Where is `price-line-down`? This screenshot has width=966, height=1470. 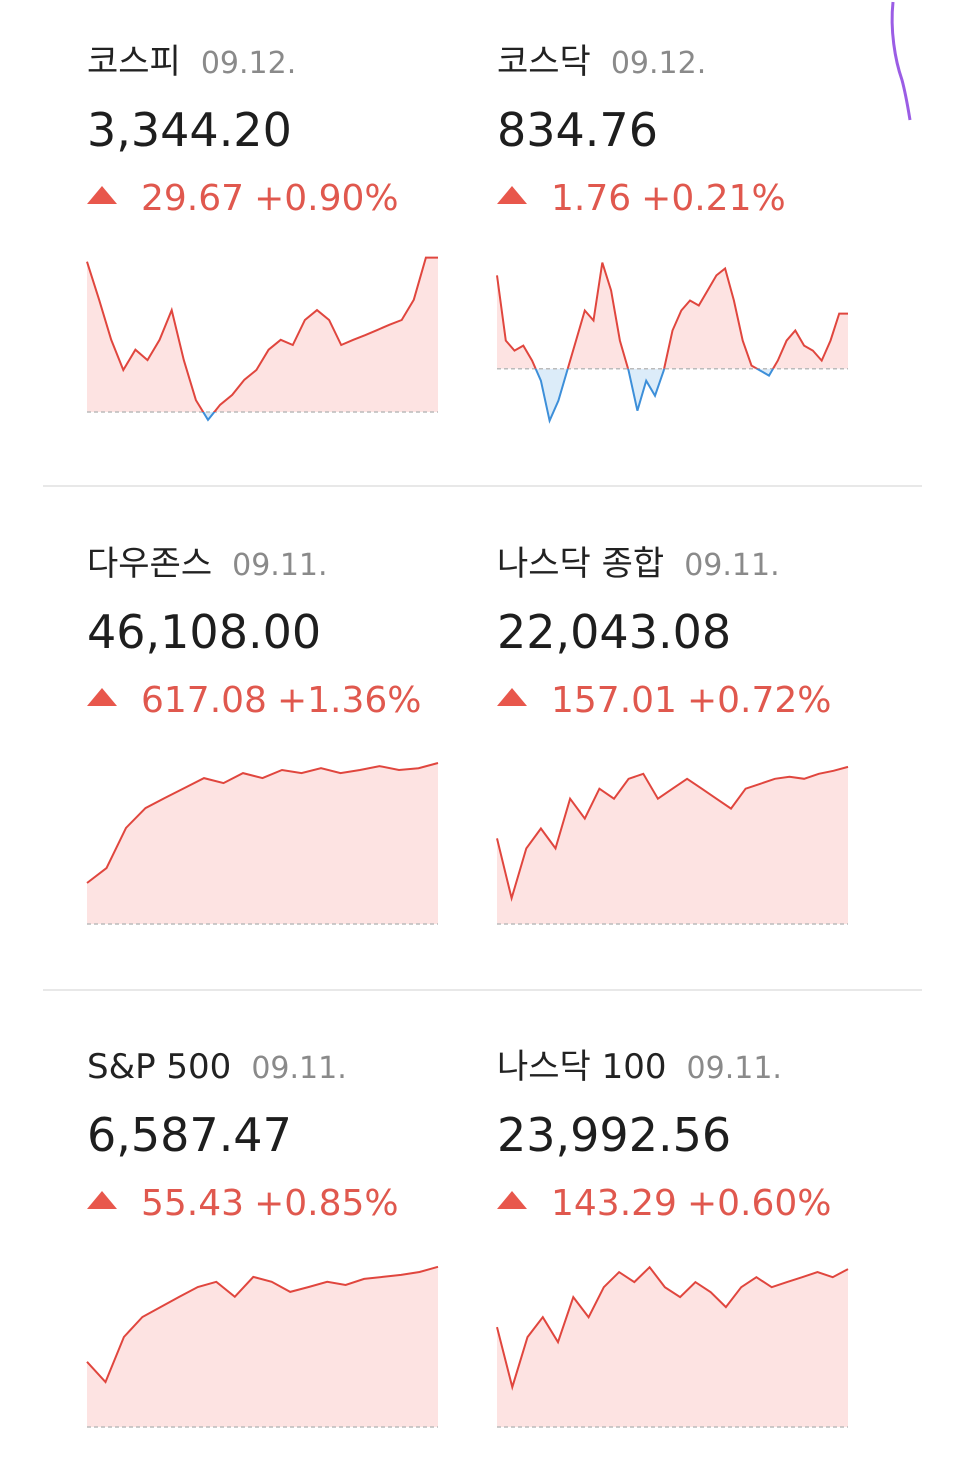 price-line-down is located at coordinates (654, 396).